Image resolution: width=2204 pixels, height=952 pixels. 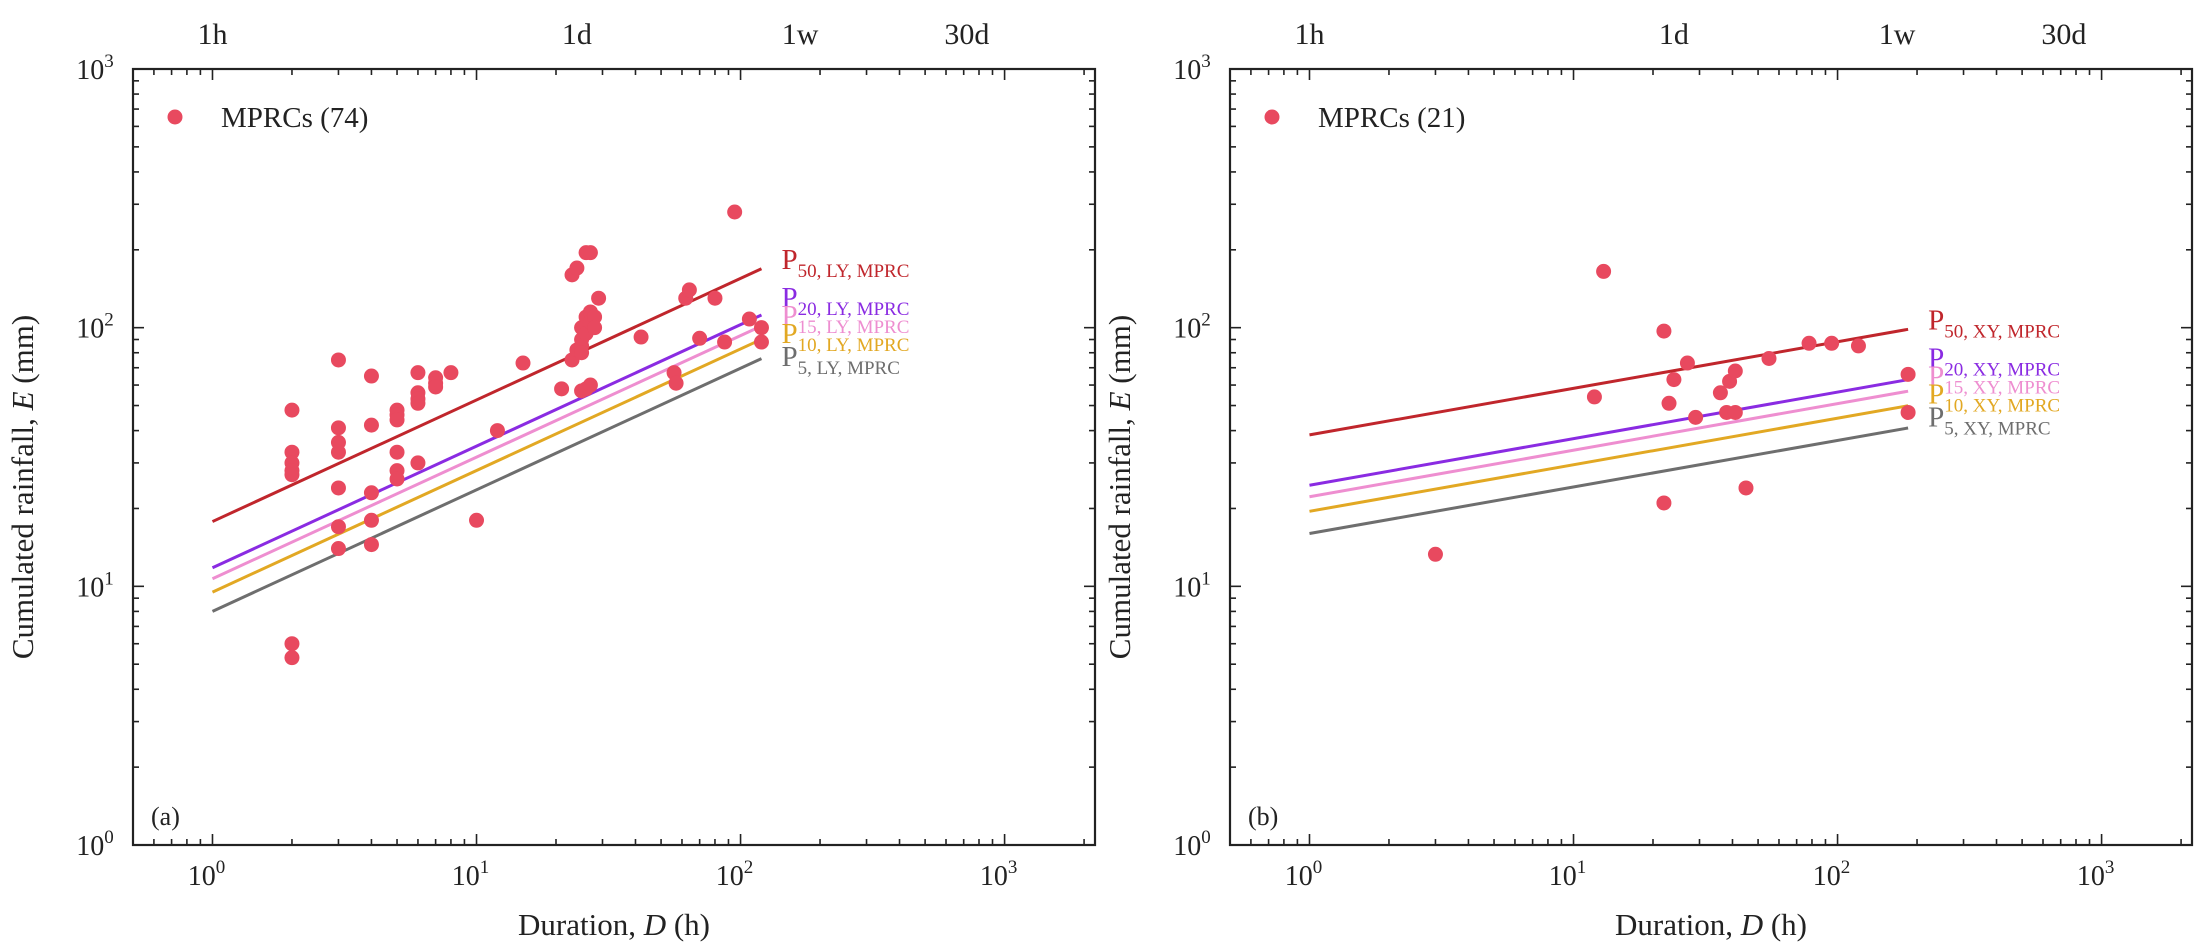 I want to click on top-axis-label: 1h, so click(x=1309, y=34).